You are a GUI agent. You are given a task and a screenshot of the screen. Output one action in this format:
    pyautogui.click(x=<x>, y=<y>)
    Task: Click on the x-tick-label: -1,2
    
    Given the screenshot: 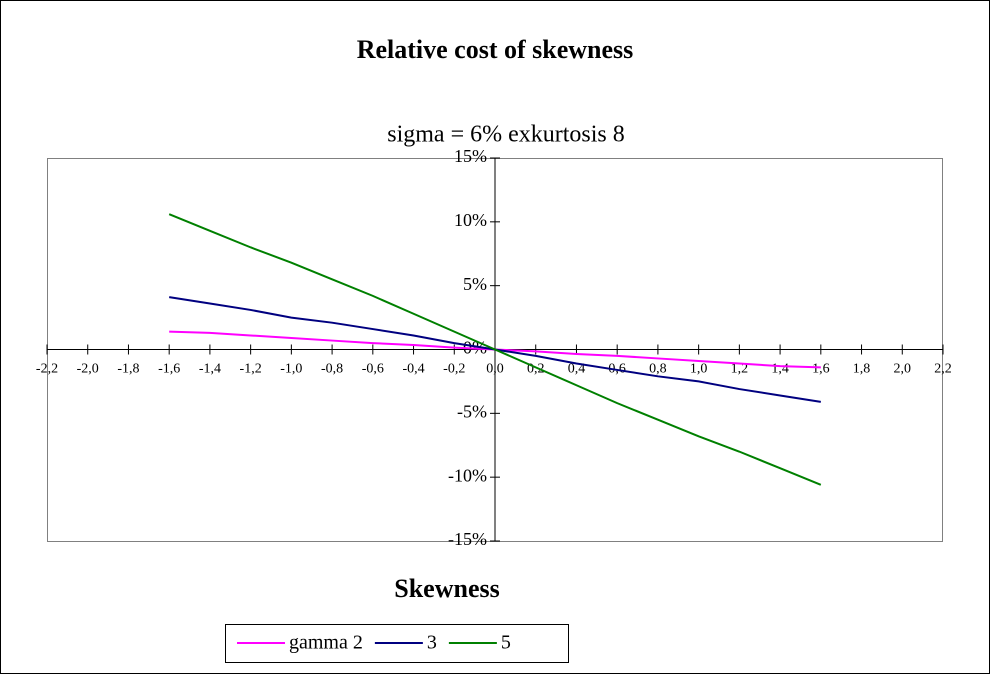 What is the action you would take?
    pyautogui.click(x=251, y=369)
    